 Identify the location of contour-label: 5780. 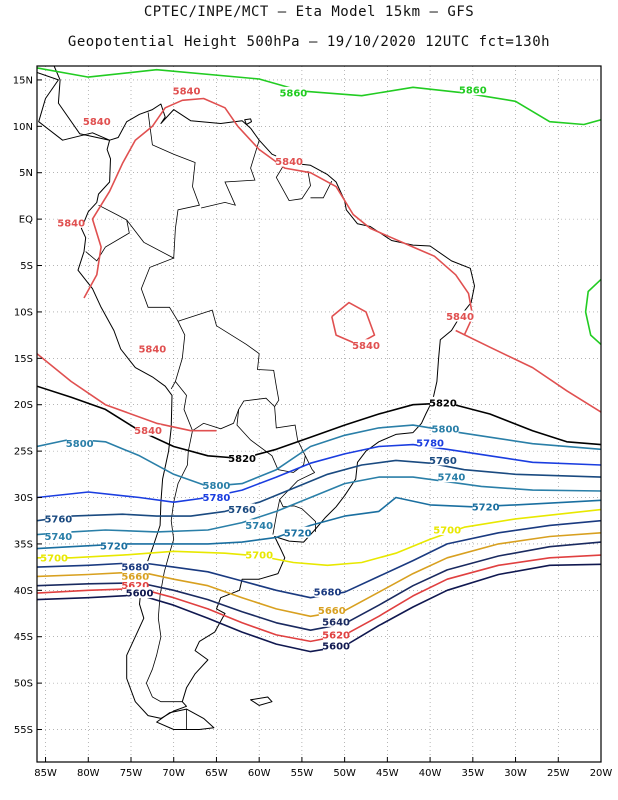
(217, 498).